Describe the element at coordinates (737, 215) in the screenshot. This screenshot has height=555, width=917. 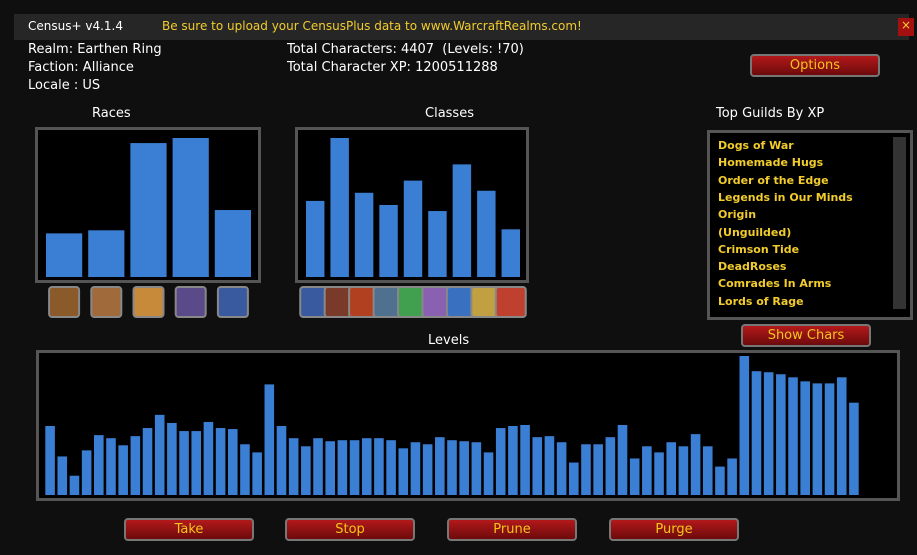
I see `guild-name: Origin` at that location.